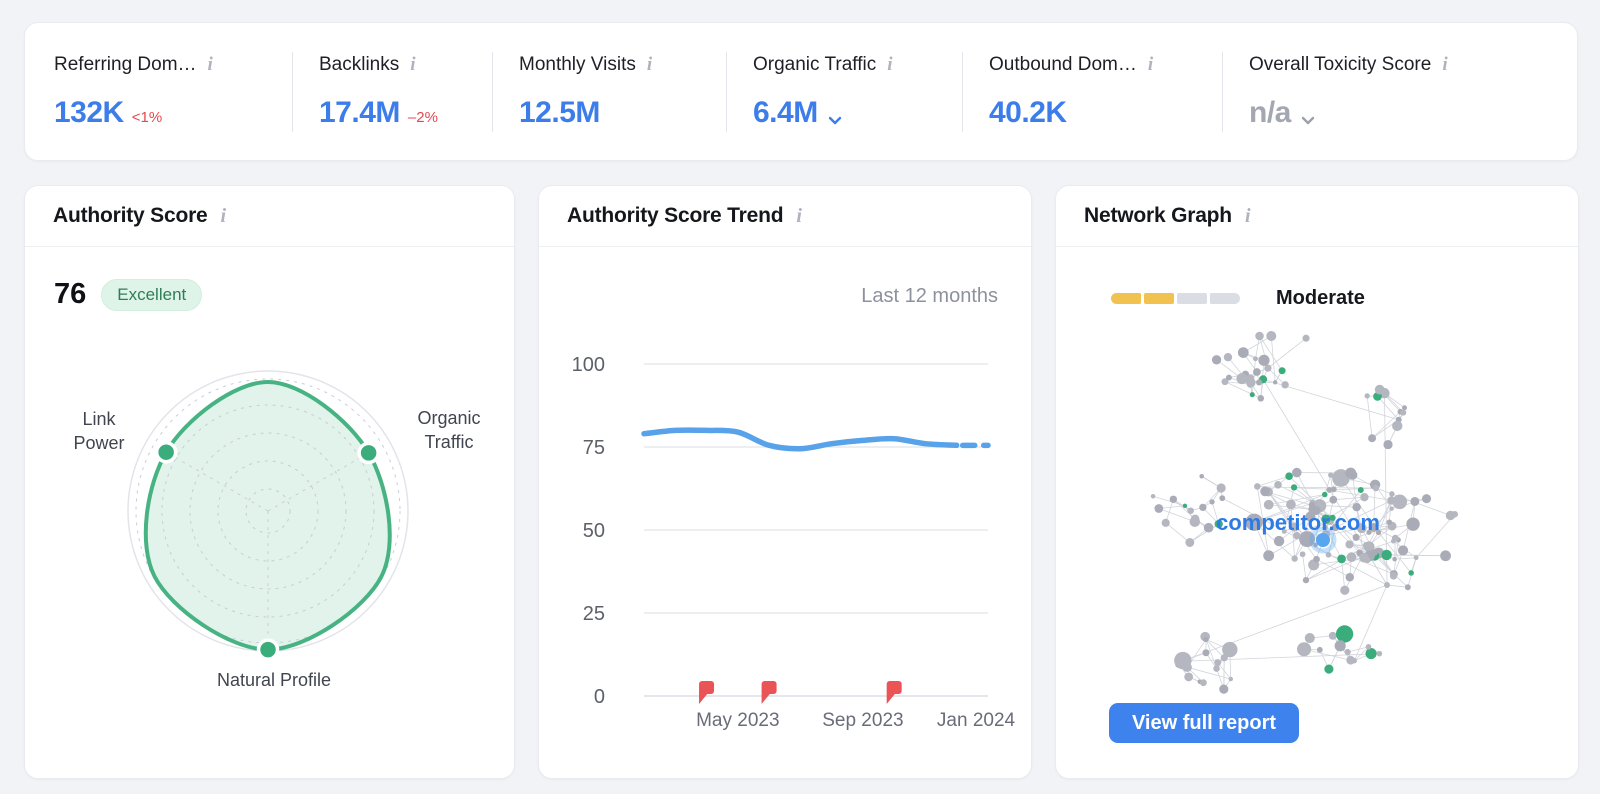  Describe the element at coordinates (815, 64) in the screenshot. I see `metric-label: Organic Traffic` at that location.